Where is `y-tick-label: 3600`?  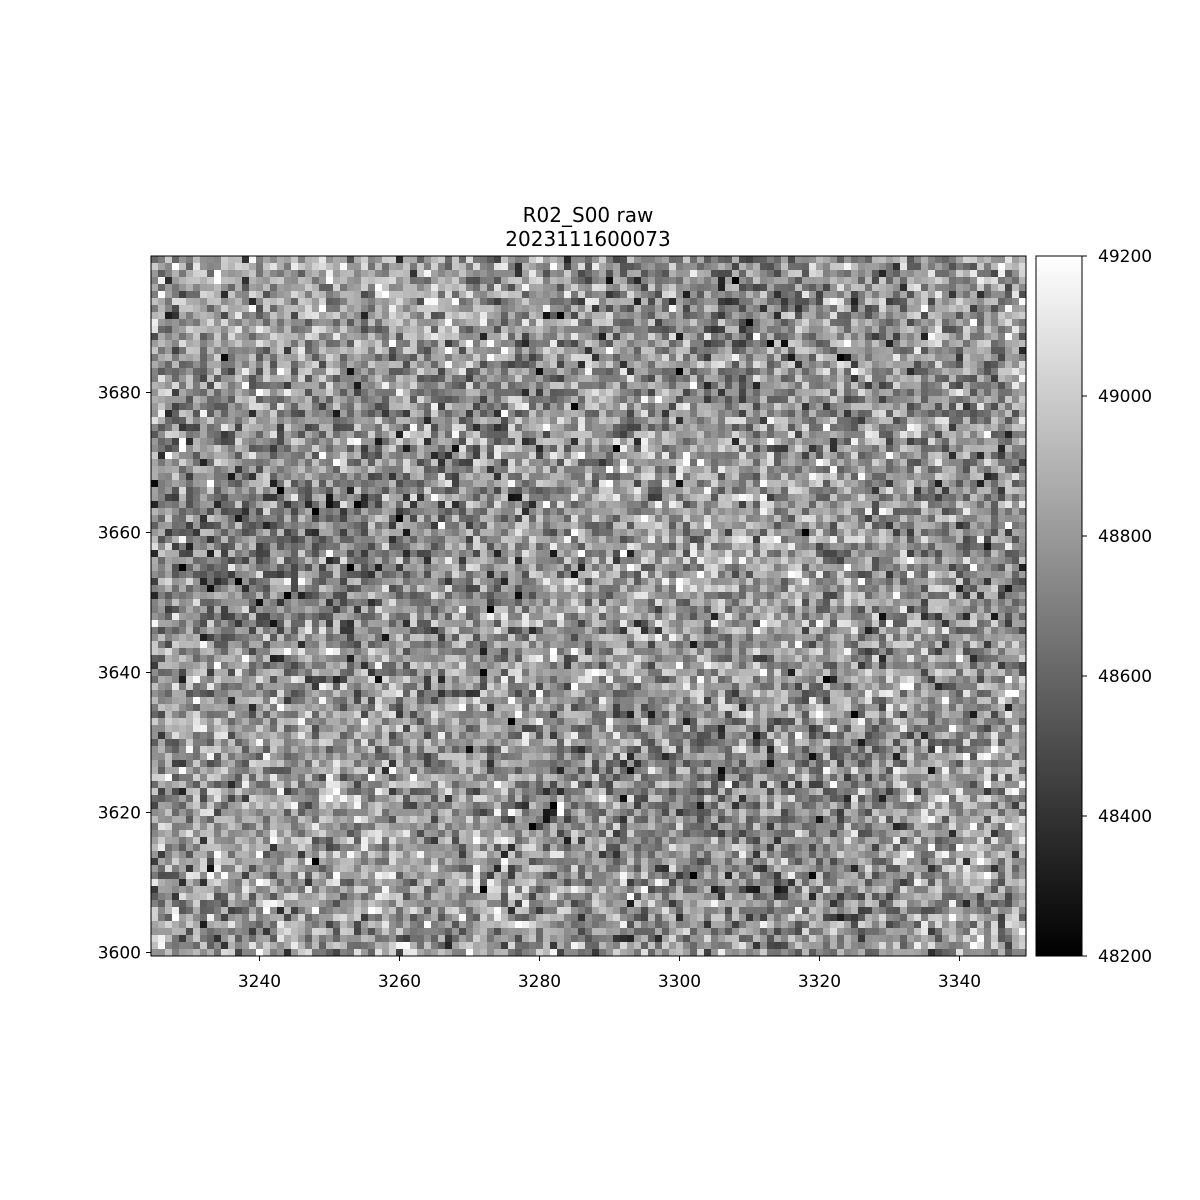 y-tick-label: 3600 is located at coordinates (119, 954).